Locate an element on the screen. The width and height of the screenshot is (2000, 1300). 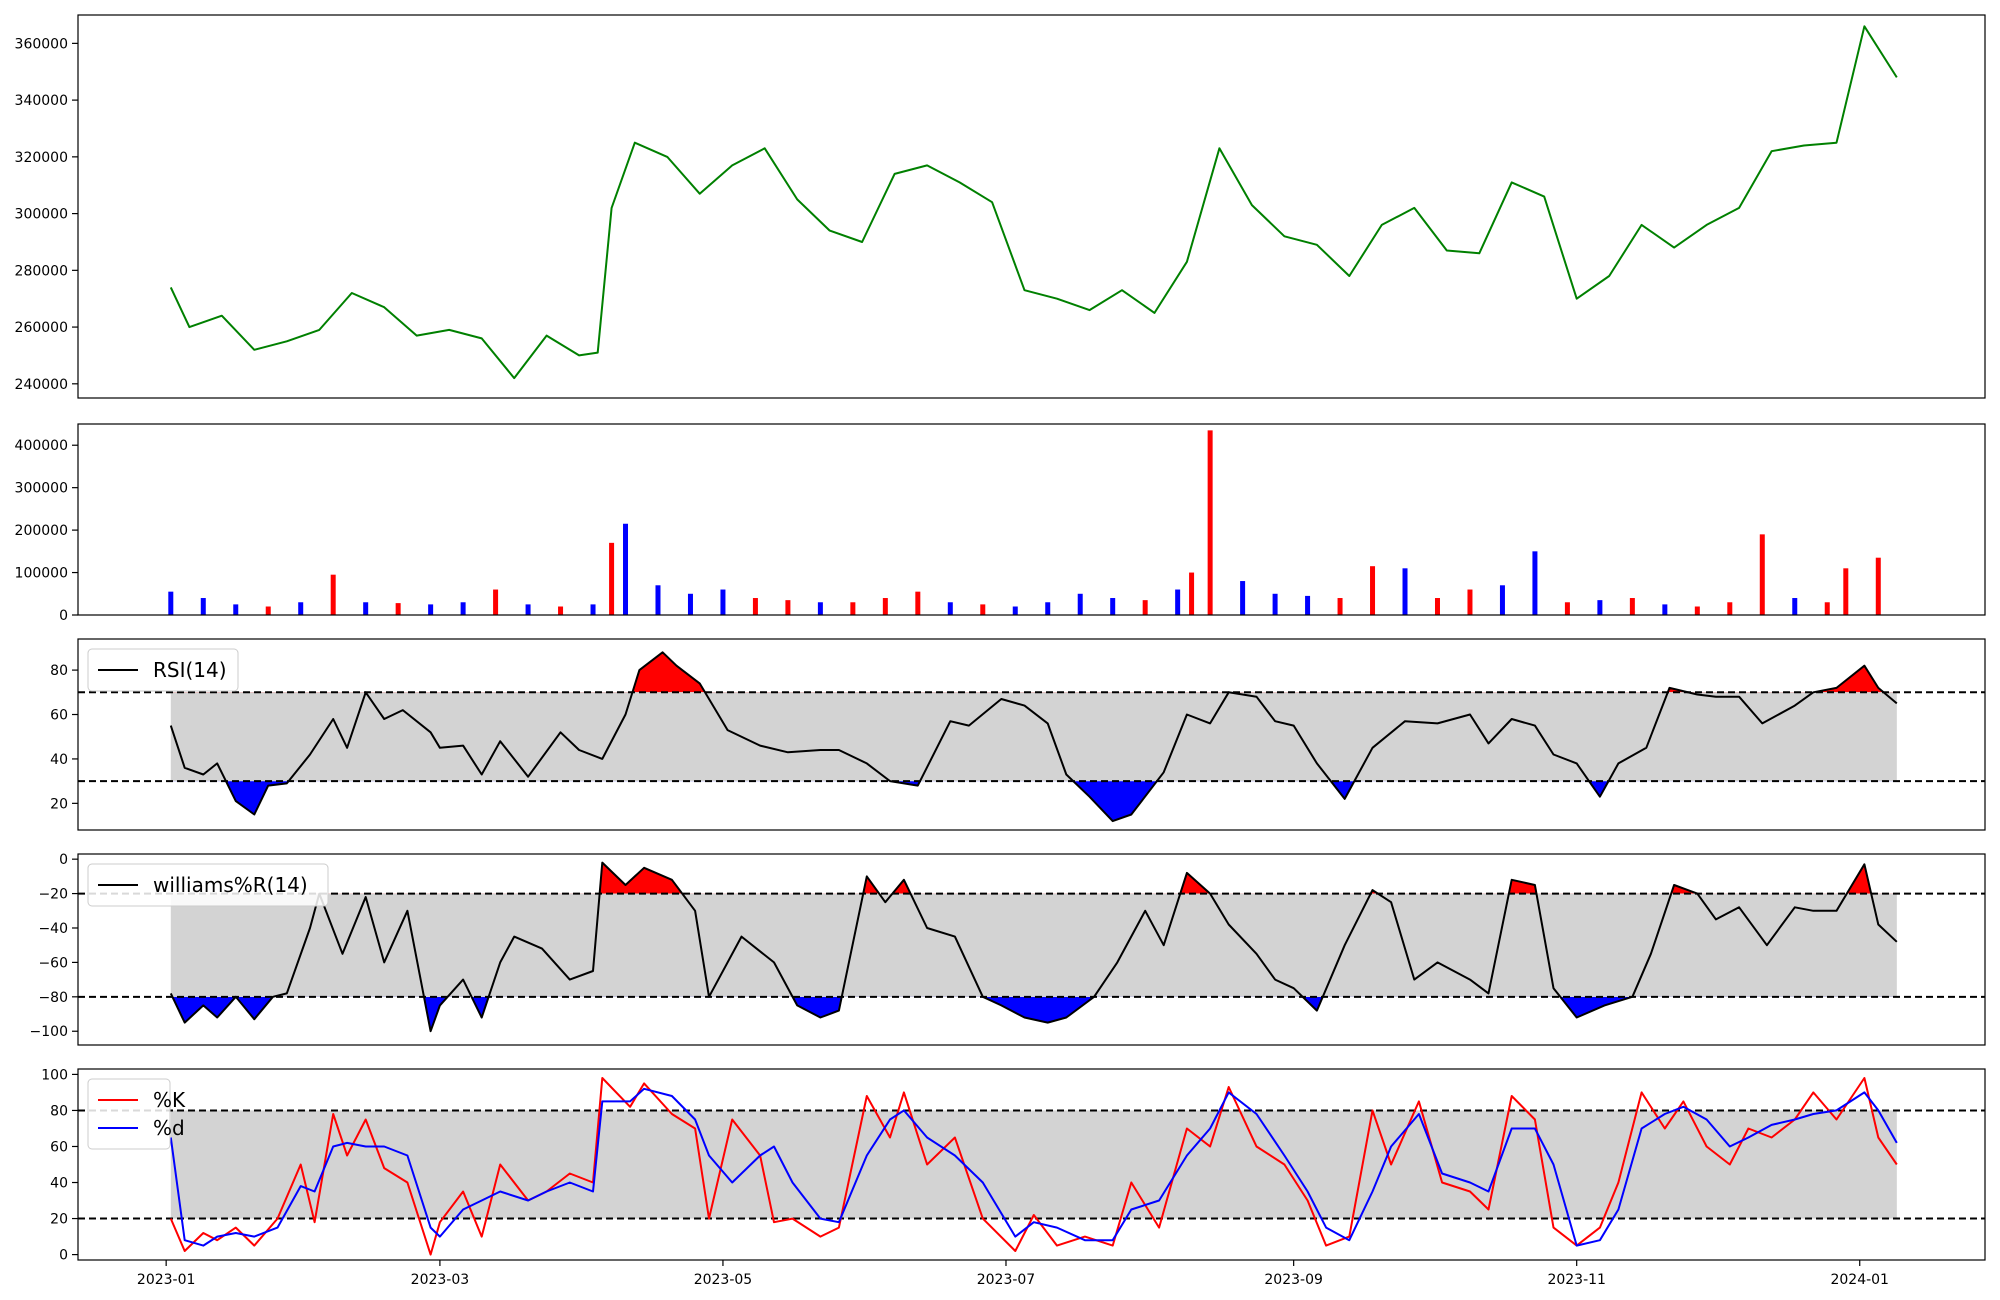
legend-label: %K is located at coordinates (169, 1100).